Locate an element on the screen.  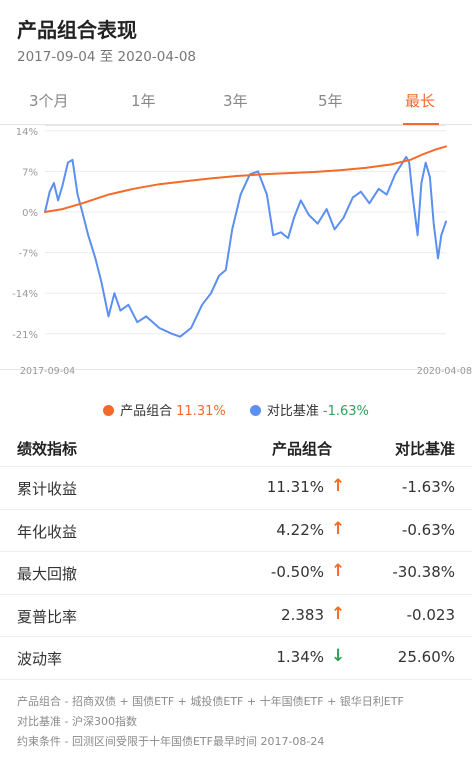
tabs-divider is located at coordinates (236, 124).